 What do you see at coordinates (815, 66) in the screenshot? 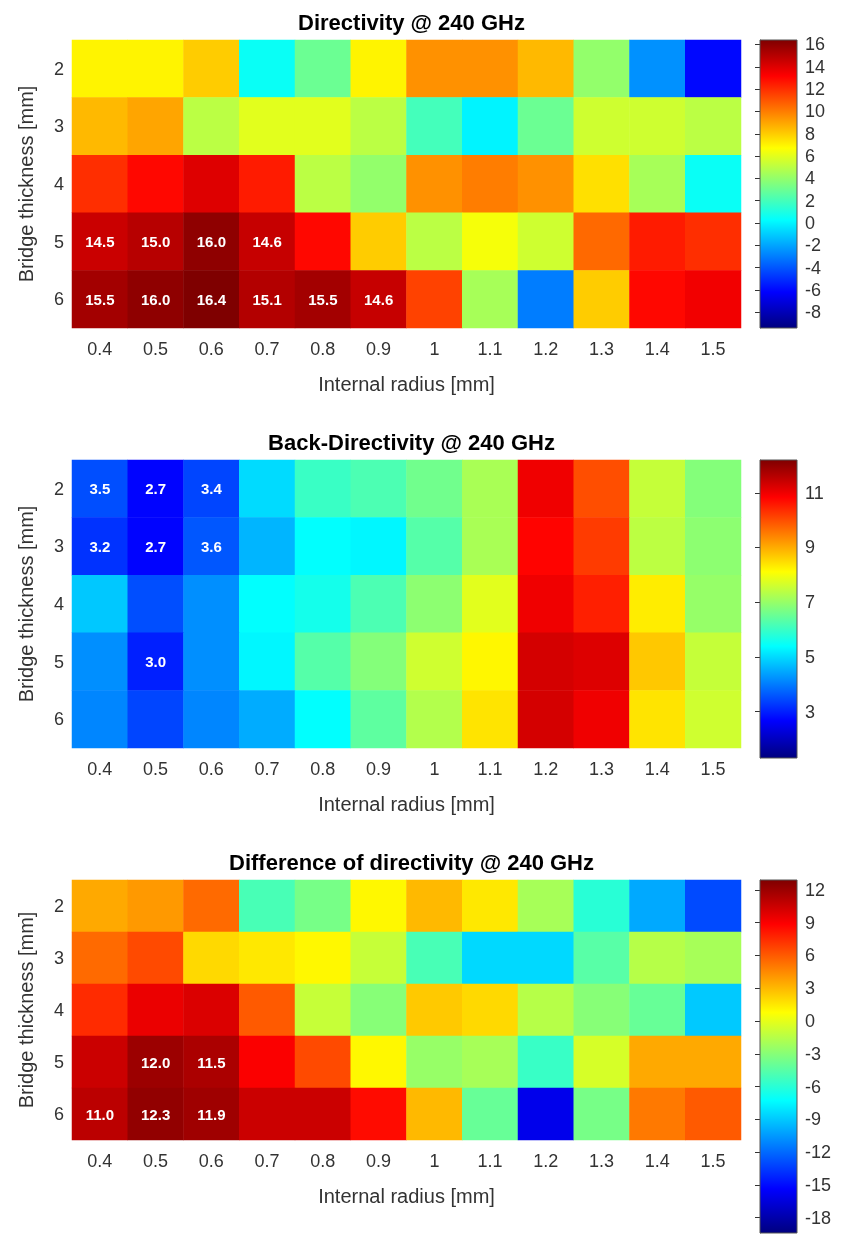
I see `color-bar-label: 14` at bounding box center [815, 66].